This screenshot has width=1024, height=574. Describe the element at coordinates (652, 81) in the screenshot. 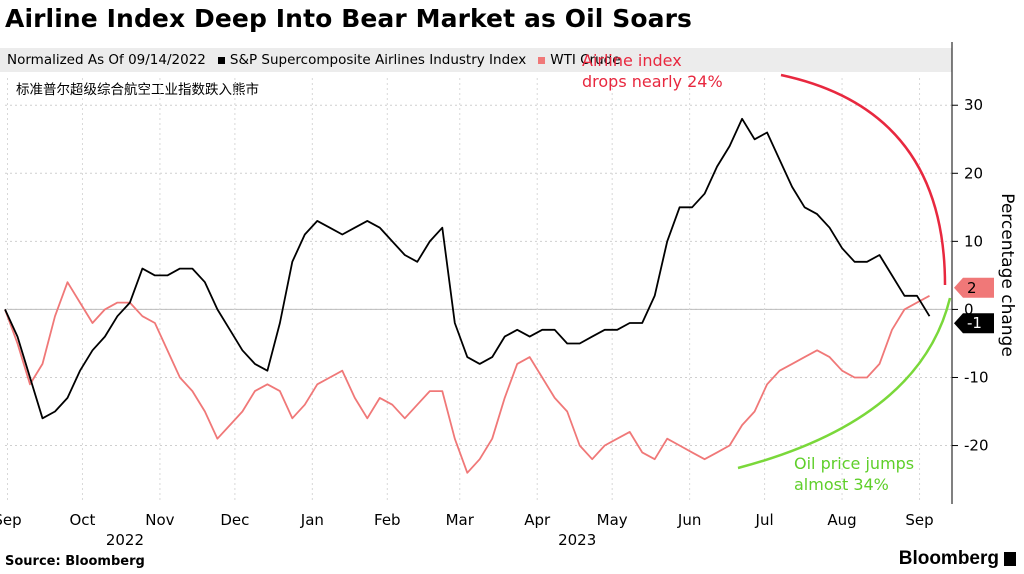

I see `annotation-airlines-text: drops nearly 24%` at that location.